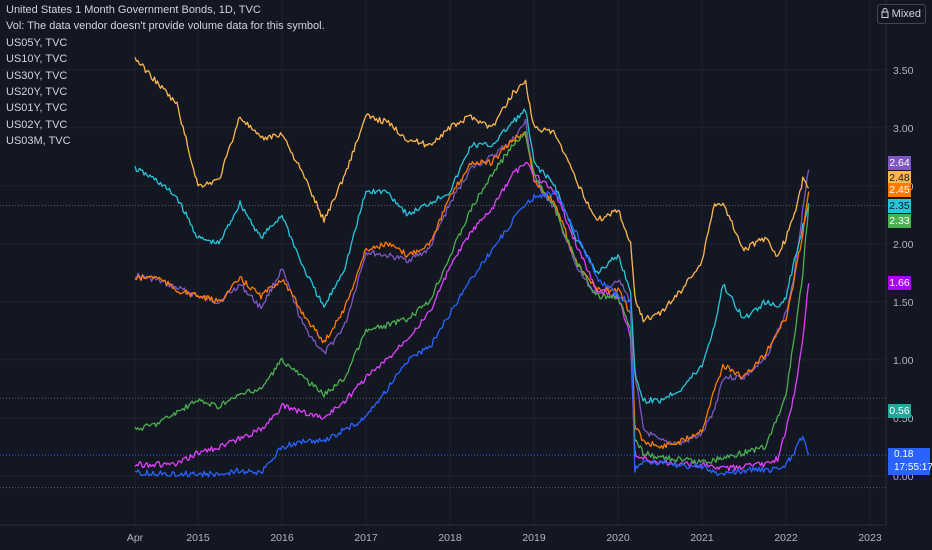 Image resolution: width=932 pixels, height=550 pixels. What do you see at coordinates (702, 538) in the screenshot?
I see `x-tick-label: 2021` at bounding box center [702, 538].